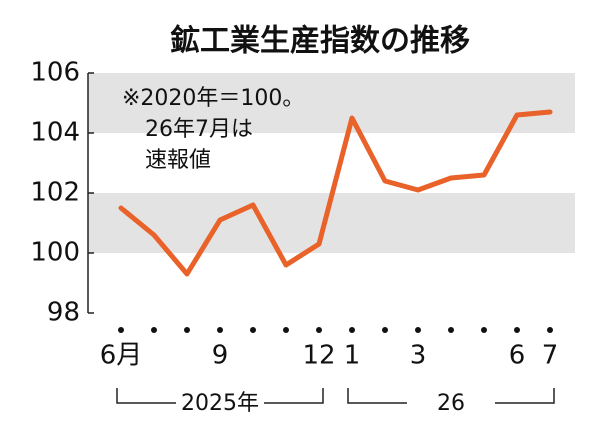 The image size is (600, 430). What do you see at coordinates (418, 356) in the screenshot?
I see `x-tick-label: 3` at bounding box center [418, 356].